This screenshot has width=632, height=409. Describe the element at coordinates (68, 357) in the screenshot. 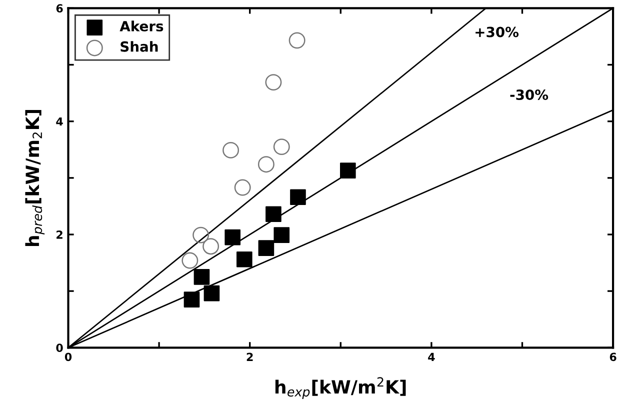

I see `x-tick-label: 0` at that location.